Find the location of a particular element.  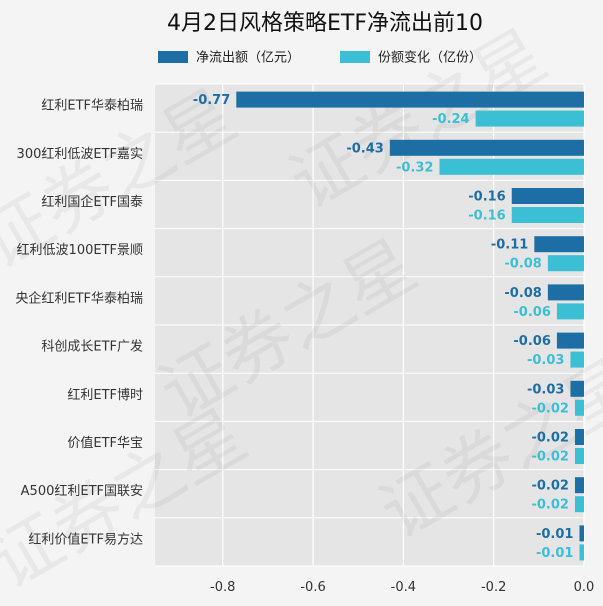

category-label: 红利国企ETF国泰 is located at coordinates (92, 202).